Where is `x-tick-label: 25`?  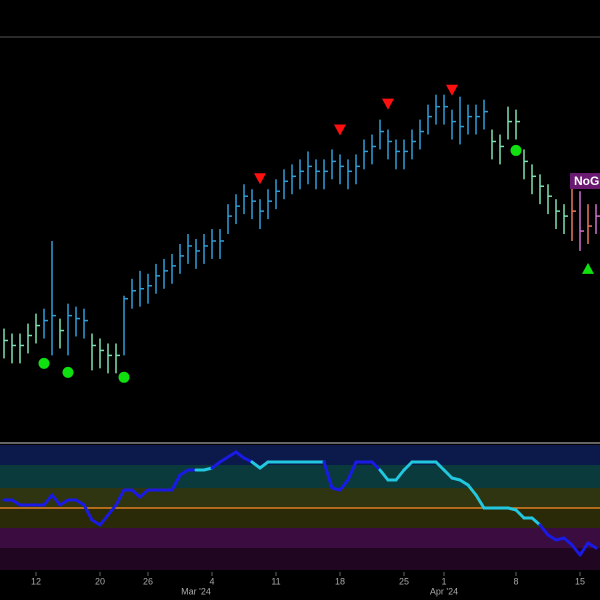 x-tick-label: 25 is located at coordinates (404, 581).